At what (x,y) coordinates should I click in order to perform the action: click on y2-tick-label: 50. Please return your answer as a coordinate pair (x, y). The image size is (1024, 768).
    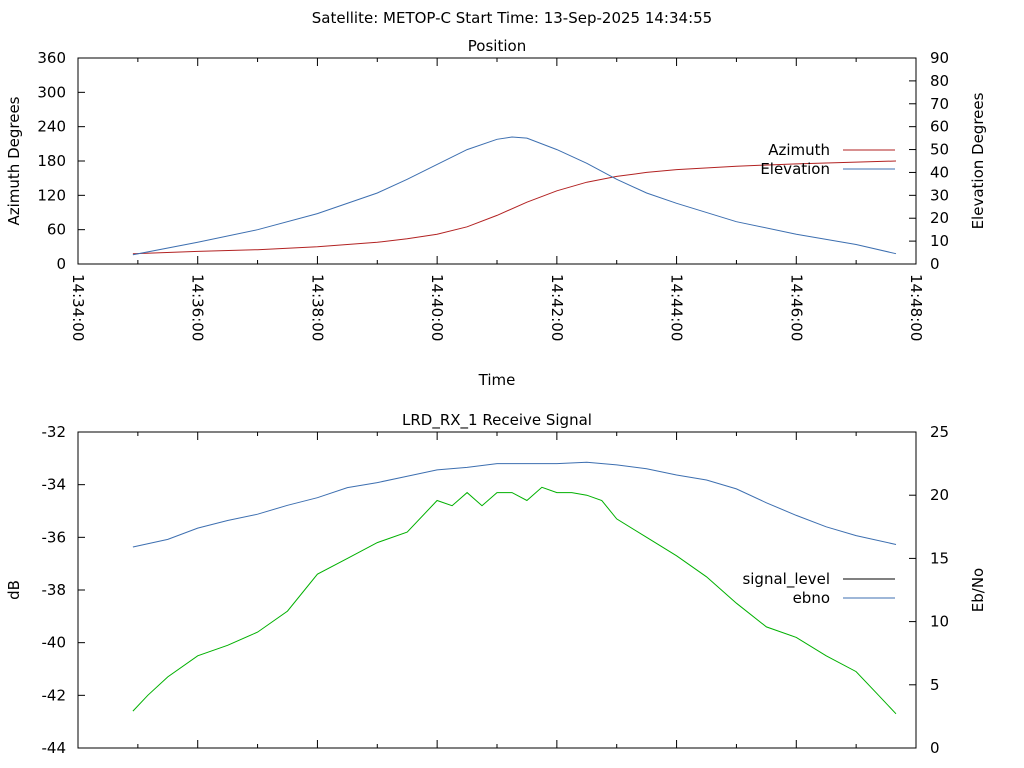
    Looking at the image, I should click on (939, 150).